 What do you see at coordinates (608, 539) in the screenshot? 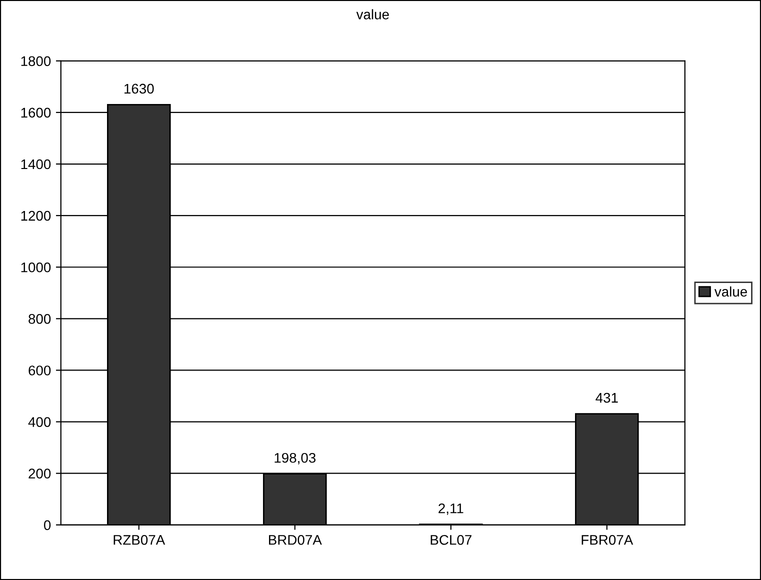
I see `x-tick-label: FBR07A` at bounding box center [608, 539].